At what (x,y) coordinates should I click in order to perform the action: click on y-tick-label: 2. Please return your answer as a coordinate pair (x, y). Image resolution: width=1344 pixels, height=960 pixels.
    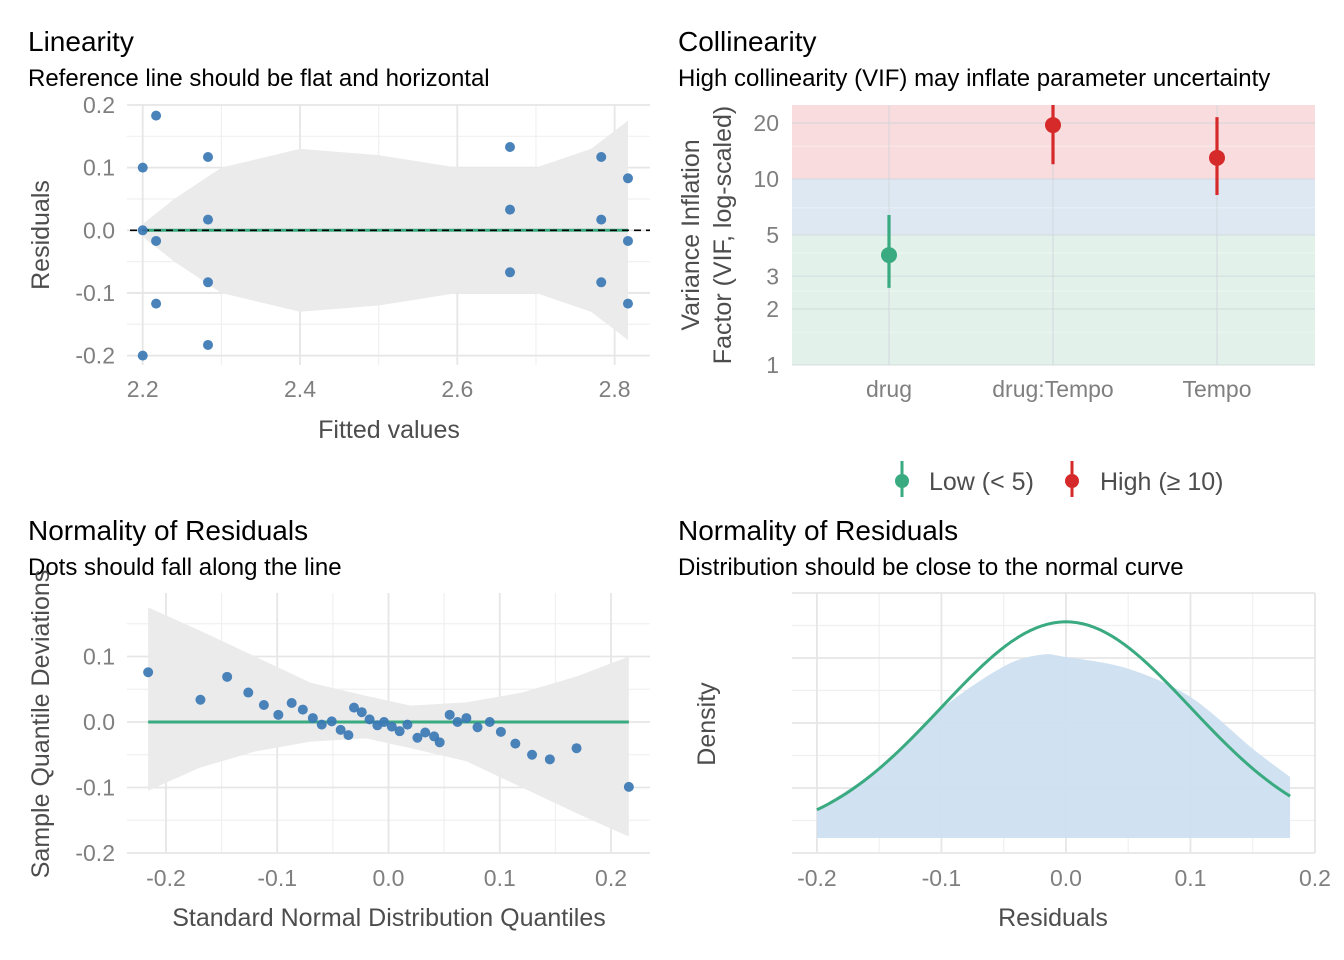
    Looking at the image, I should click on (772, 309).